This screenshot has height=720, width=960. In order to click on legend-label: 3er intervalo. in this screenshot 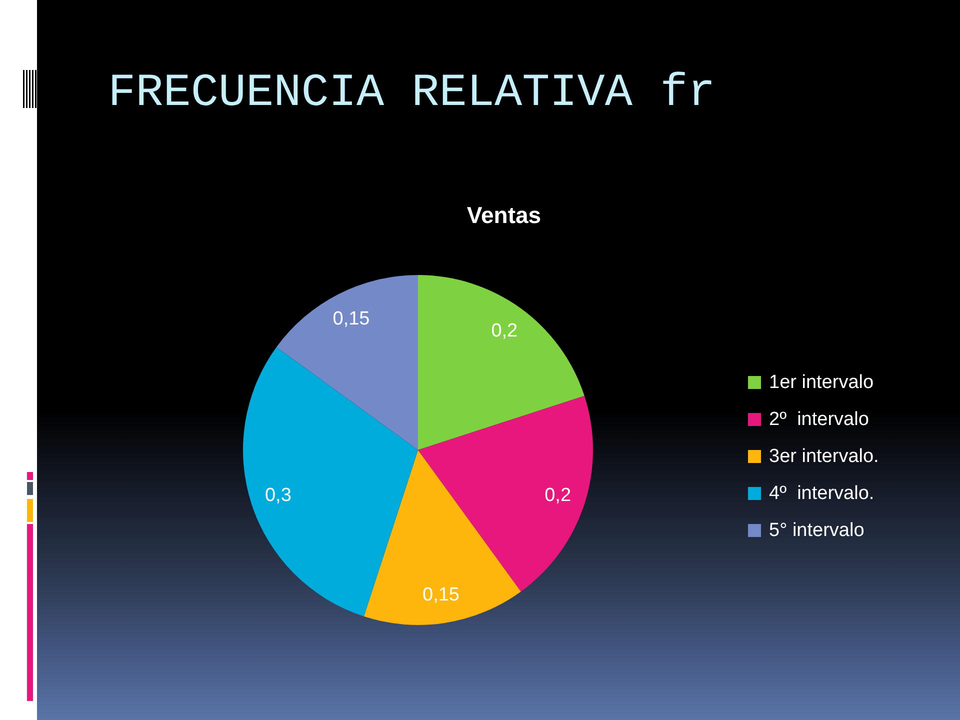, I will do `click(824, 457)`.